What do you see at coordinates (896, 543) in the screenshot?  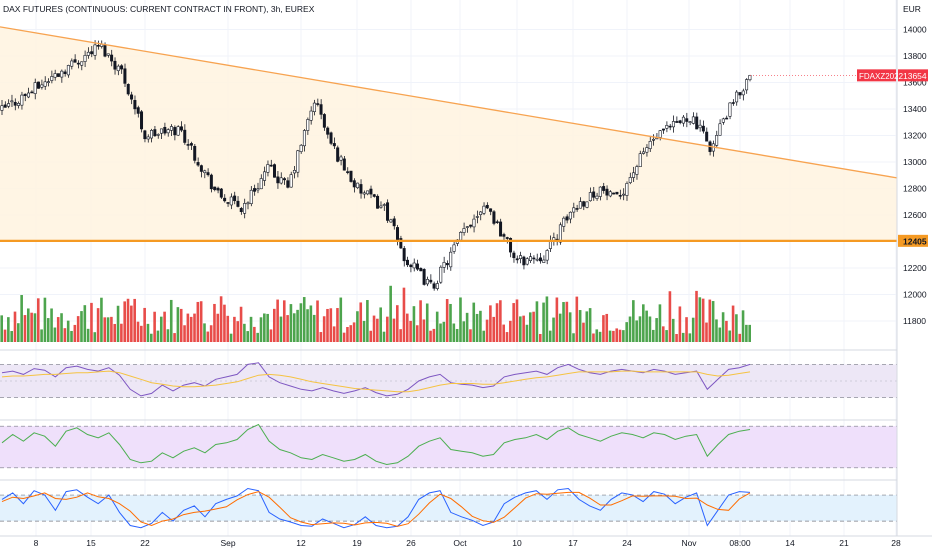 I see `time-tick-label: 28` at bounding box center [896, 543].